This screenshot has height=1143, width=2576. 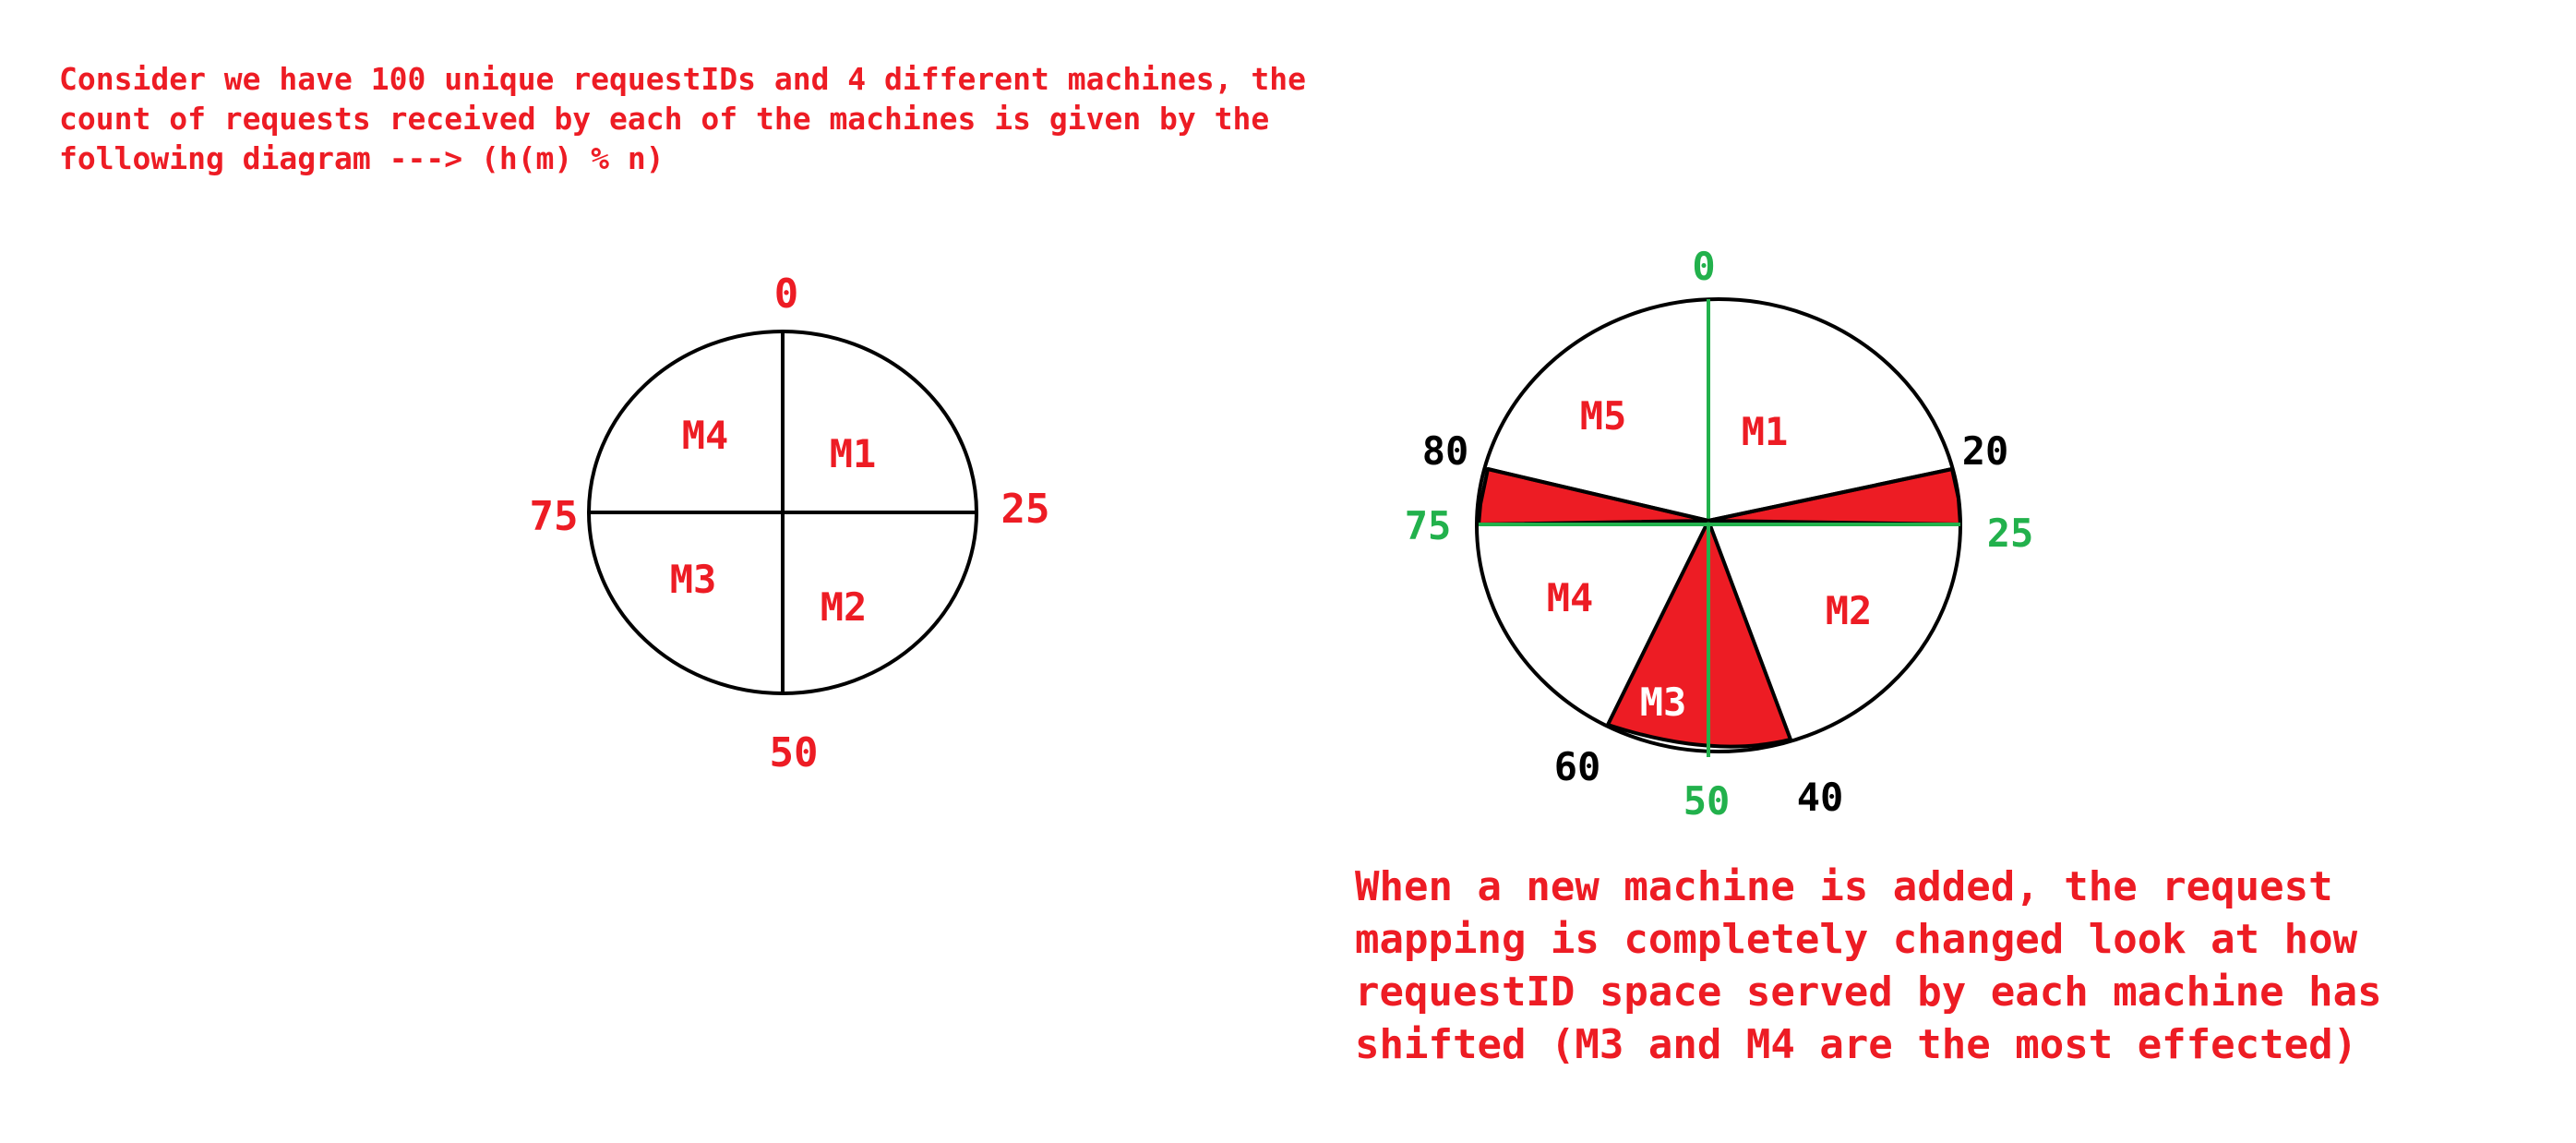 I want to click on ring-before-machine-m4: M4, so click(x=706, y=435).